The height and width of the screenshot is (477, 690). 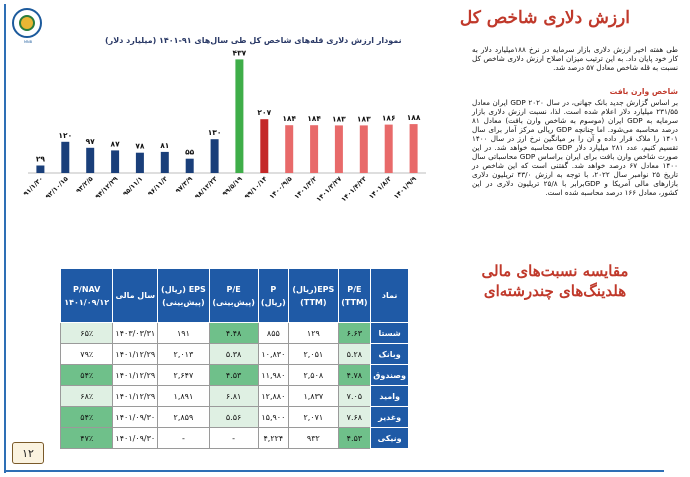 What do you see at coordinates (273, 438) in the screenshot?
I see `cell-price: ۴,۲۲۴` at bounding box center [273, 438].